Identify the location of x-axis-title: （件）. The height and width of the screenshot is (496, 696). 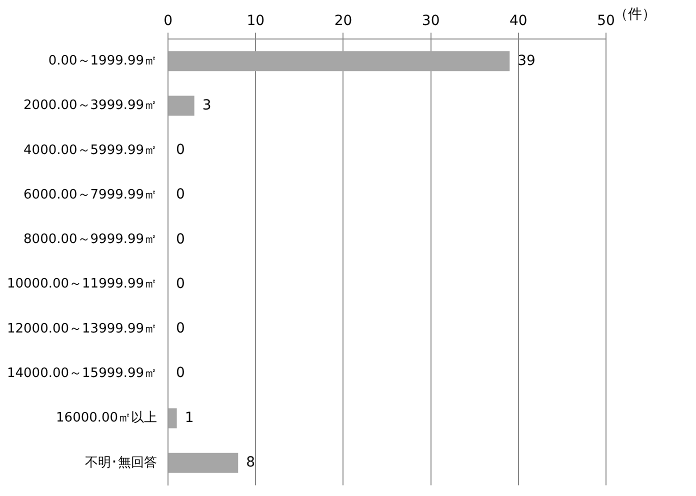
(635, 14).